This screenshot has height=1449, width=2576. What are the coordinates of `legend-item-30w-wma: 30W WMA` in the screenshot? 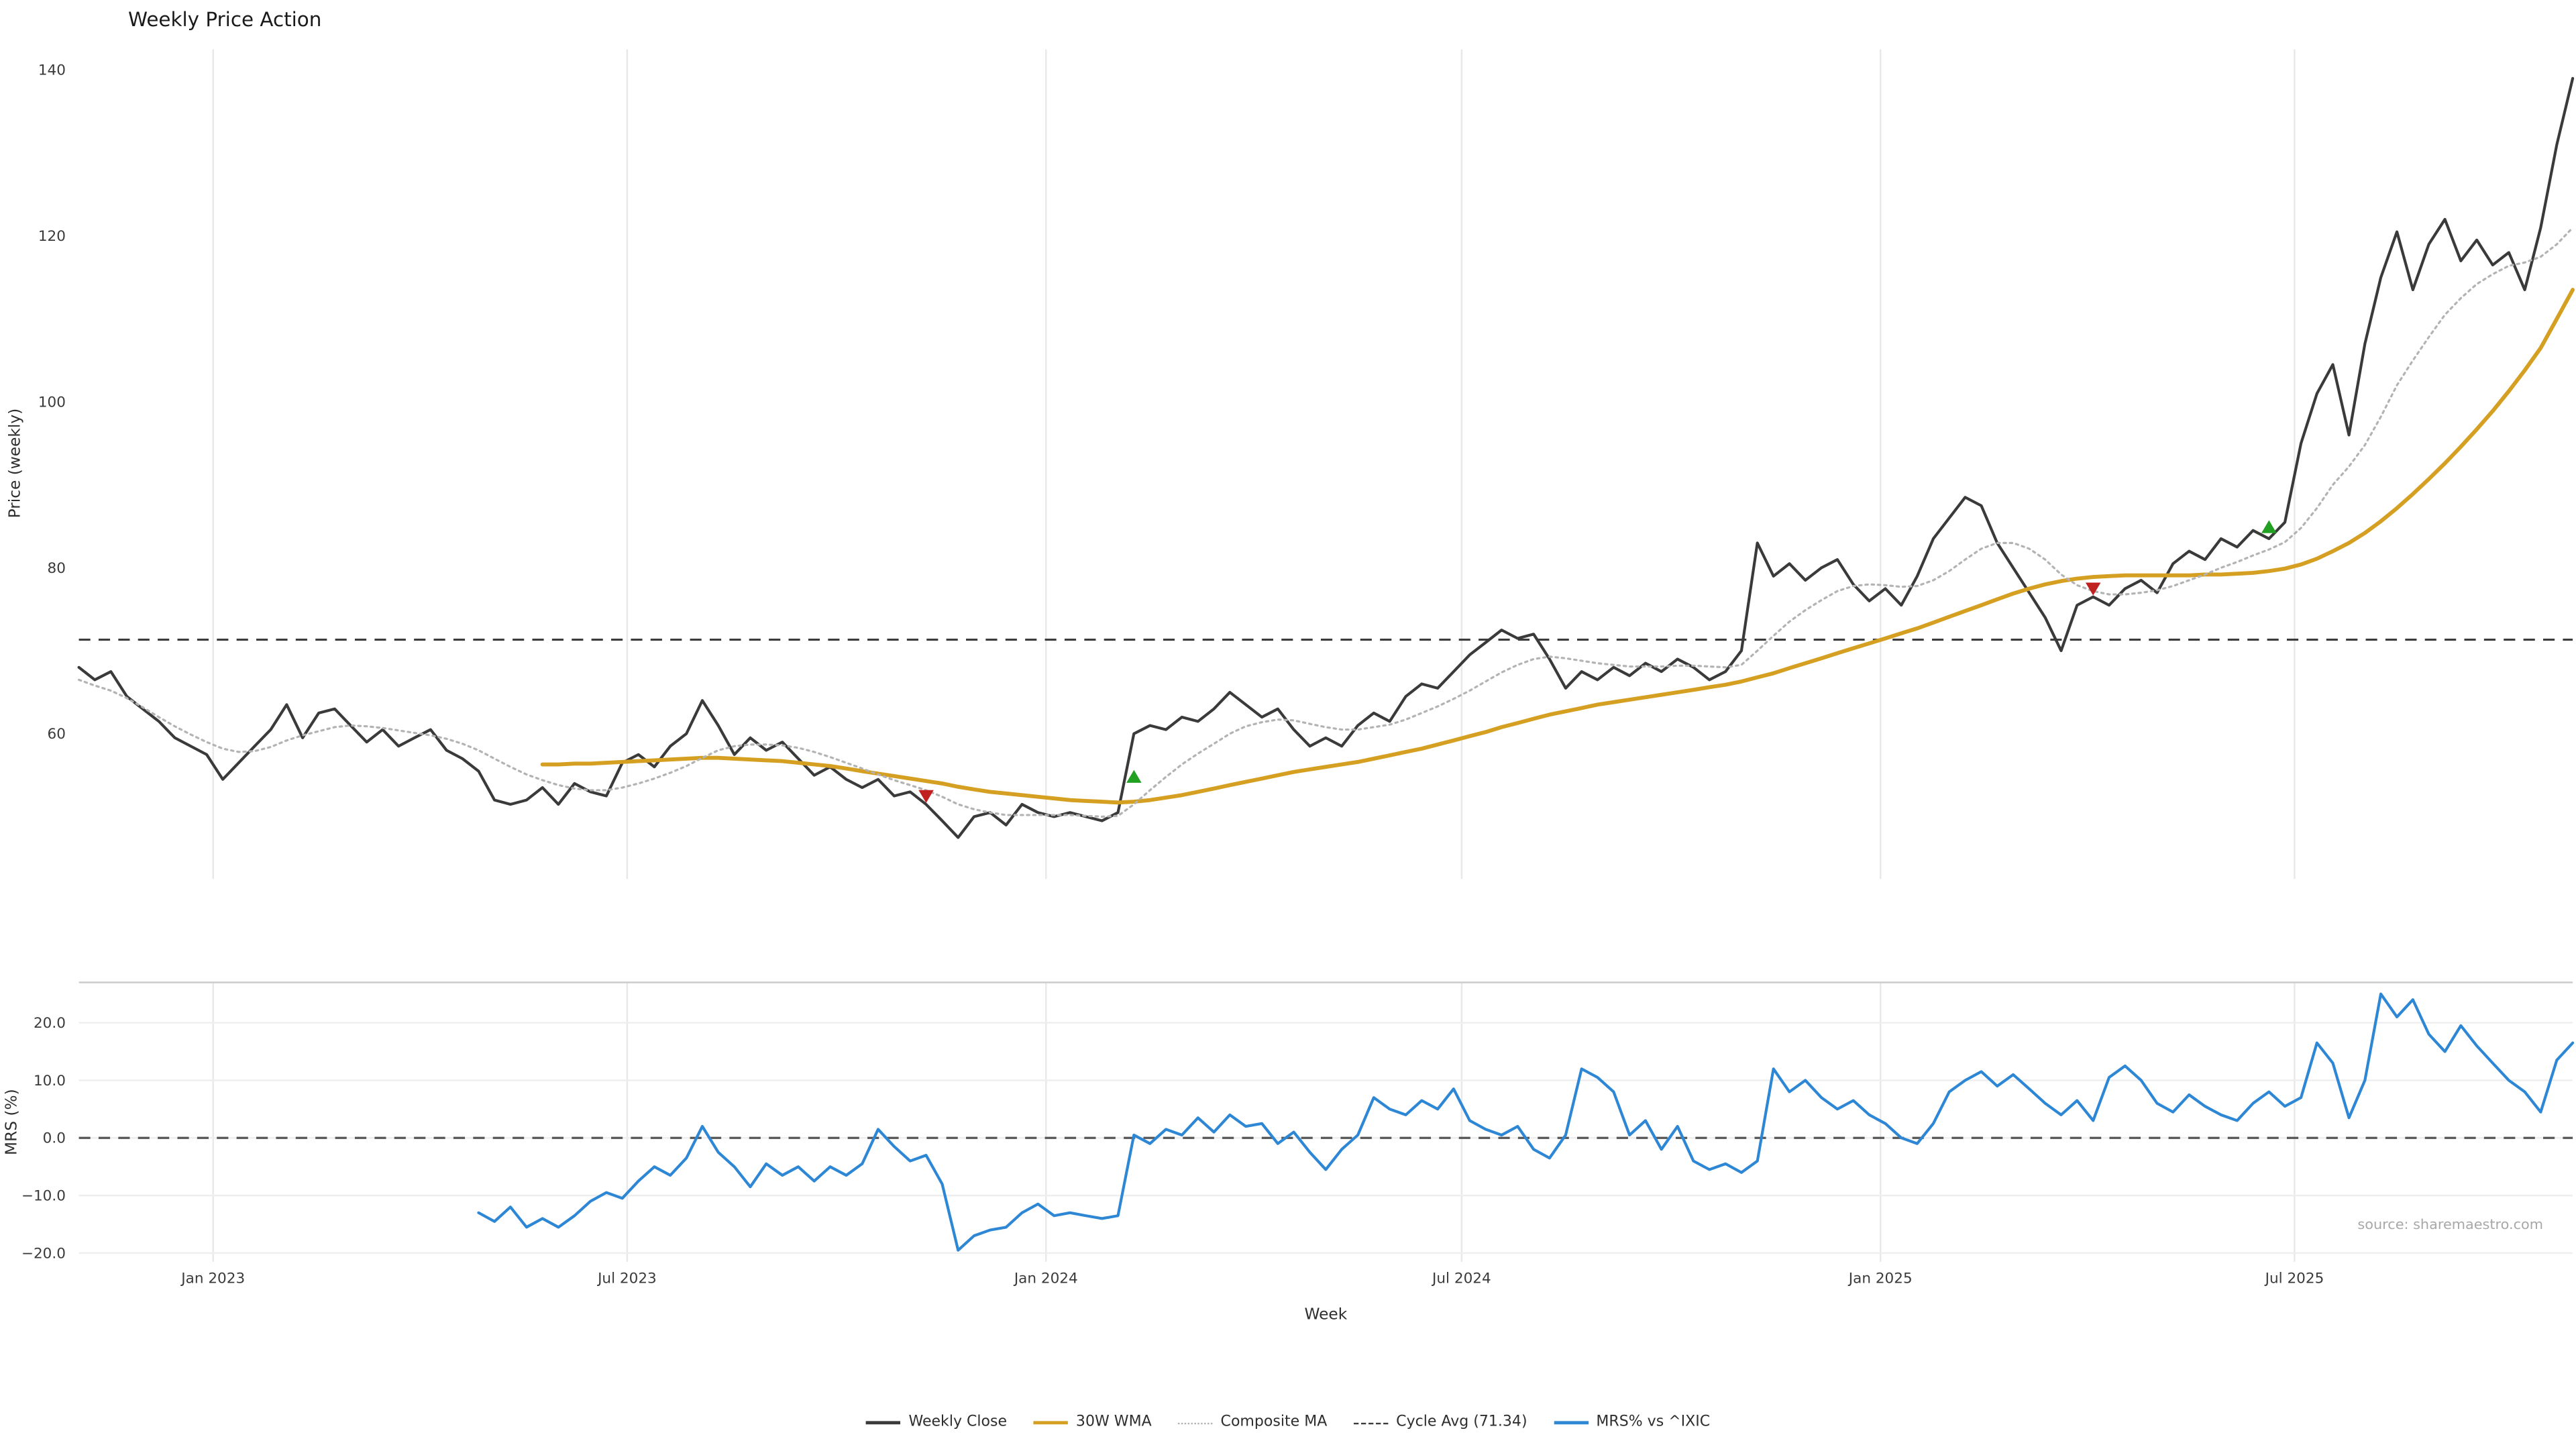 It's located at (1092, 1423).